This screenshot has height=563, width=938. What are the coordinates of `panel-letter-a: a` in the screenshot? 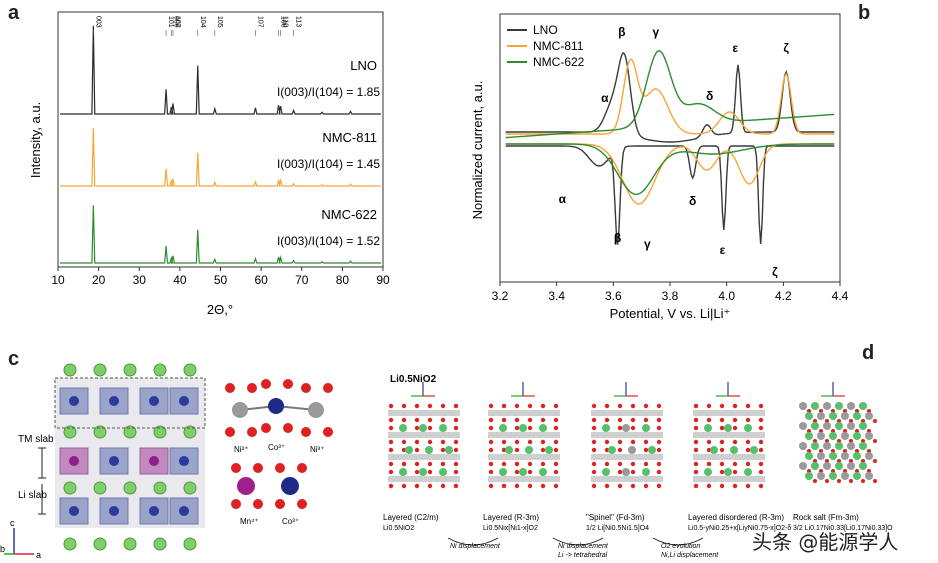 It's located at (14, 13).